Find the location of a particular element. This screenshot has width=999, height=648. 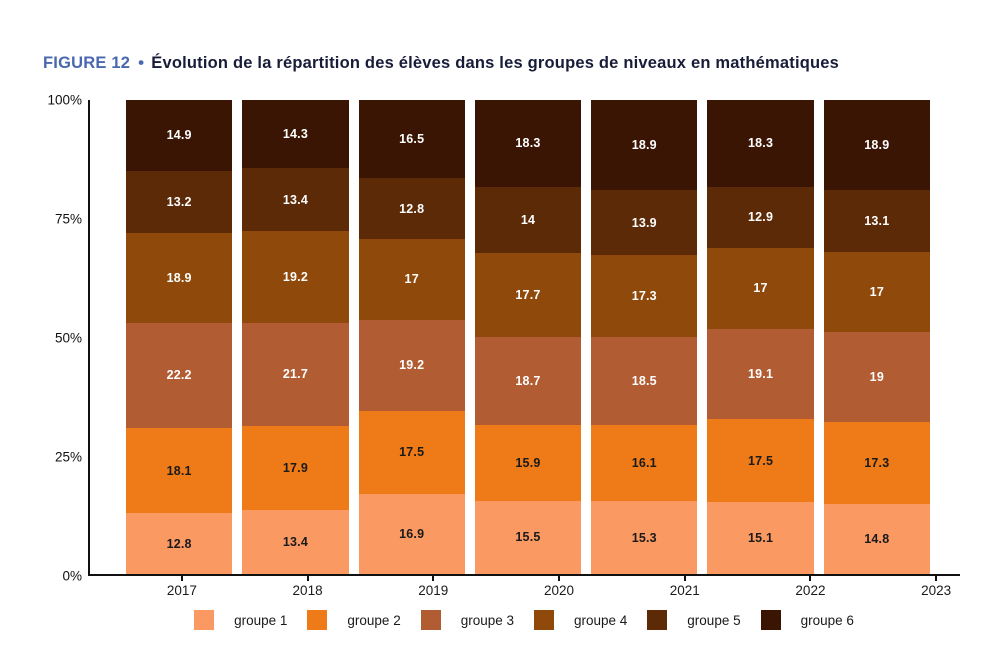

bar-segment-groupe-4-2020: 17.7 is located at coordinates (528, 294).